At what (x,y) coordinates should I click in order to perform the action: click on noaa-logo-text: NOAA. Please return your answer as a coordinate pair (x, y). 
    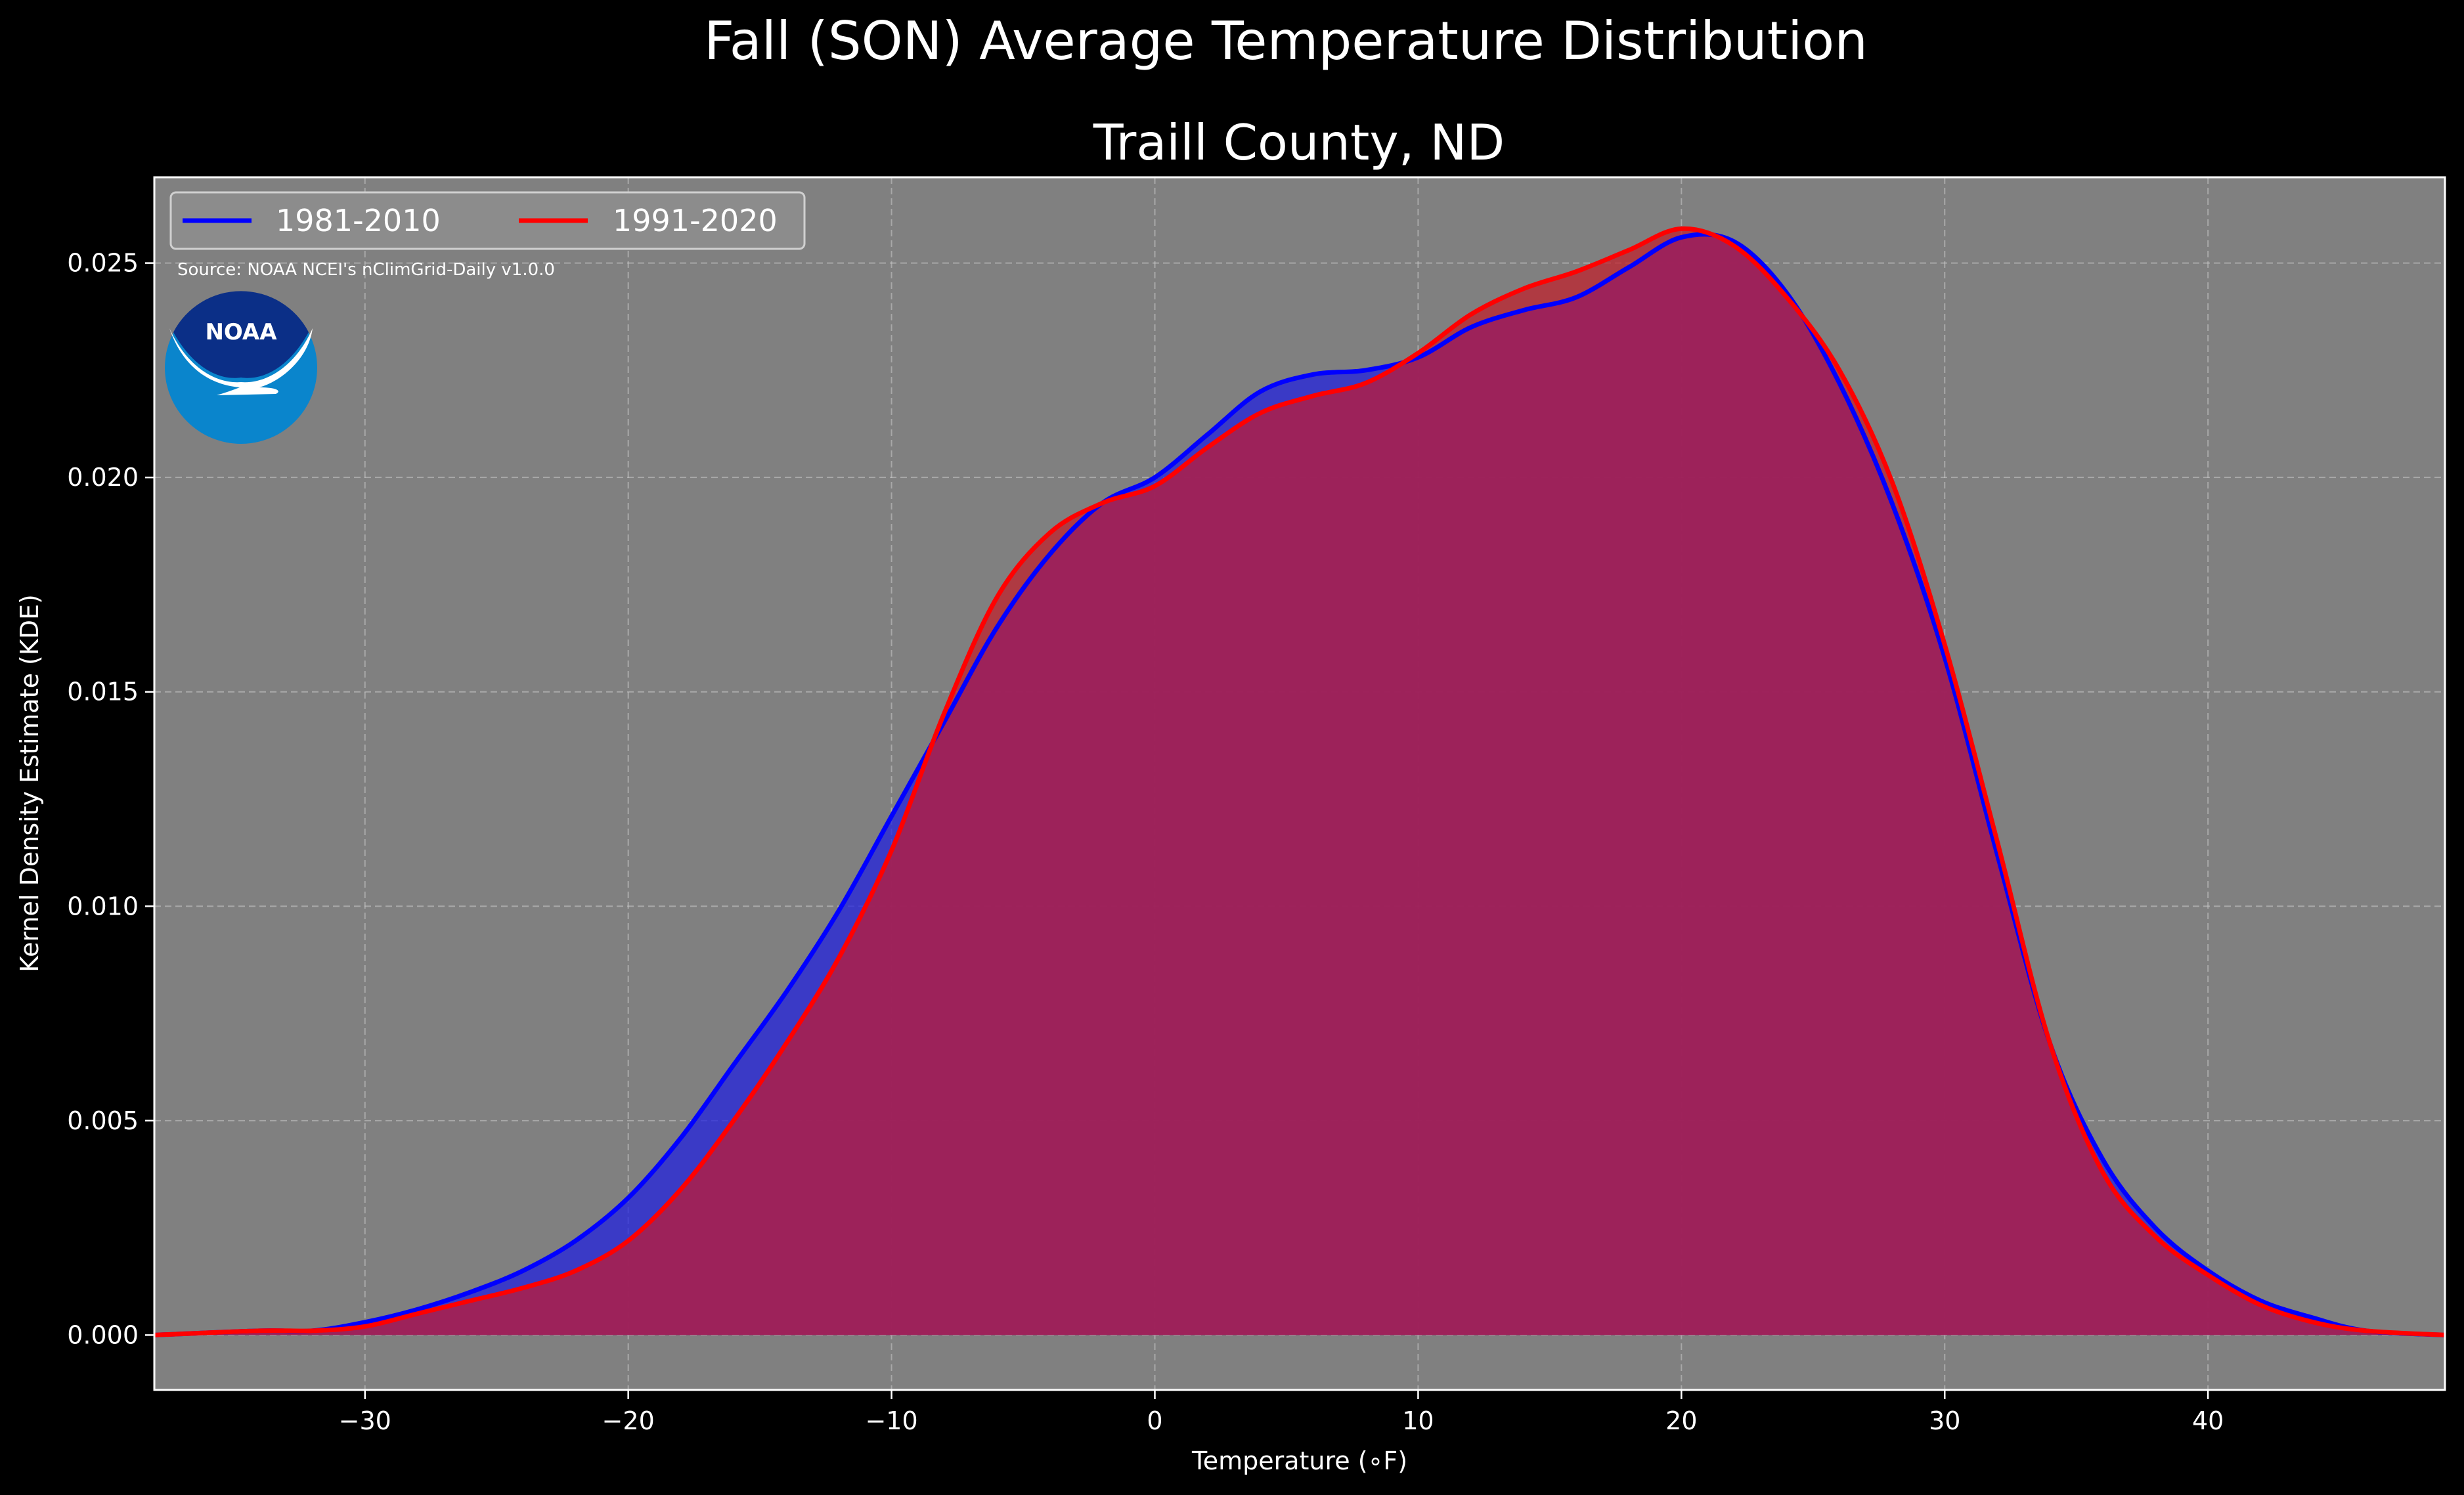
    Looking at the image, I should click on (241, 332).